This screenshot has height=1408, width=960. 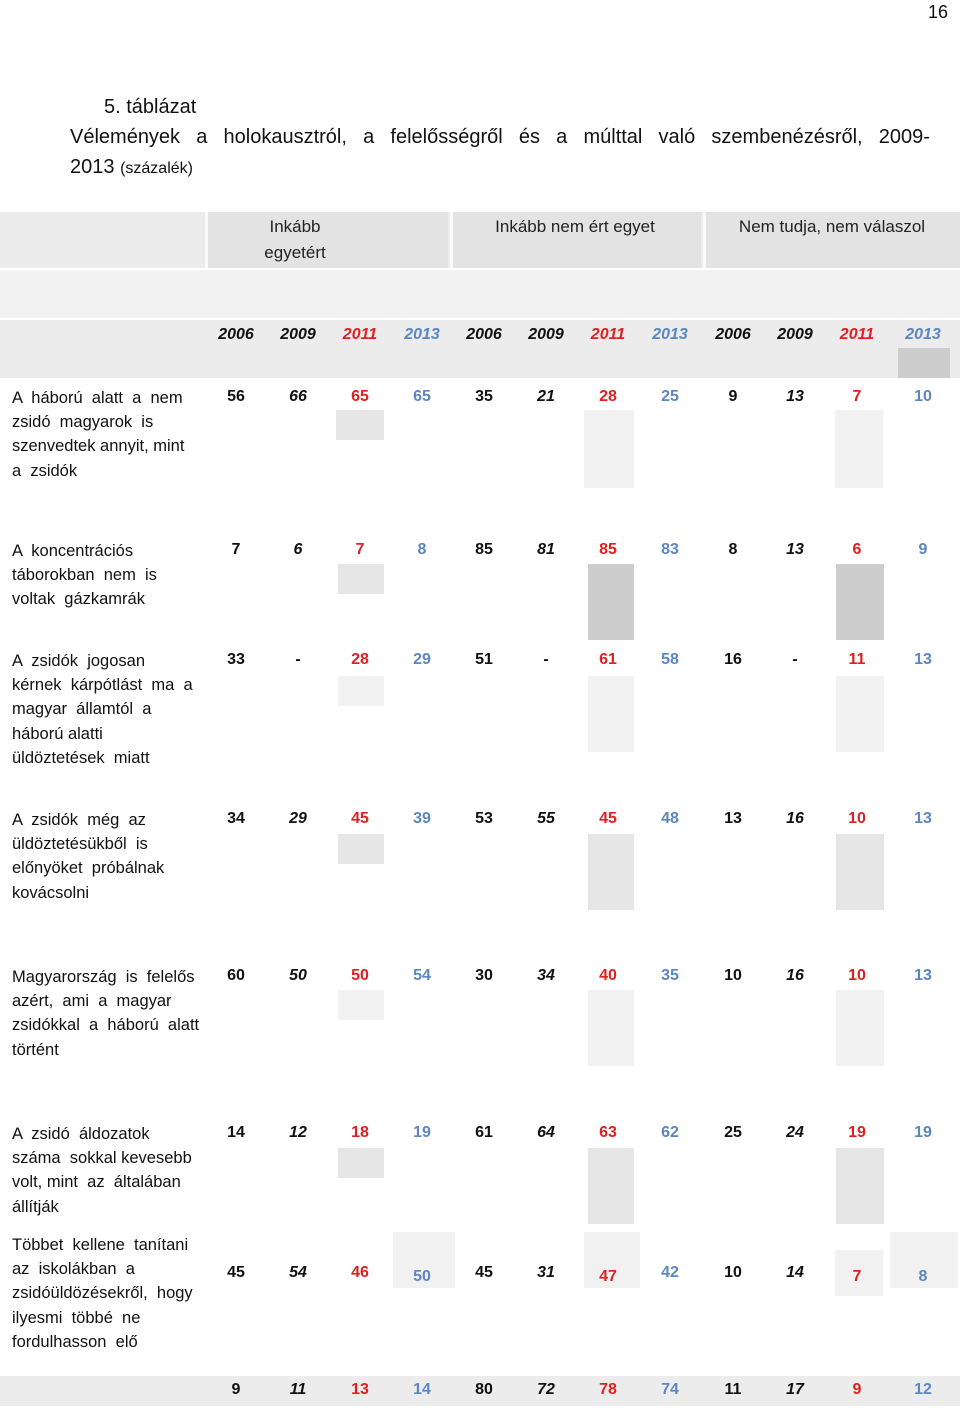 What do you see at coordinates (670, 549) in the screenshot?
I see `table-cell: 83` at bounding box center [670, 549].